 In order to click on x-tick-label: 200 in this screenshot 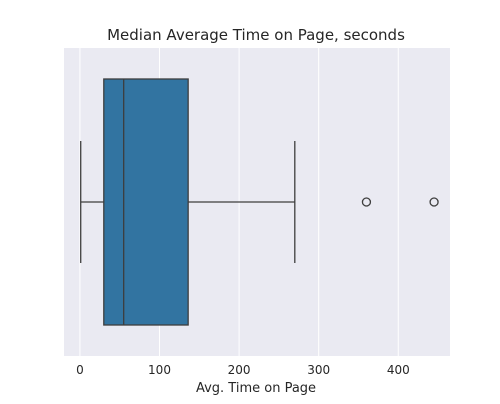, I will do `click(239, 370)`.